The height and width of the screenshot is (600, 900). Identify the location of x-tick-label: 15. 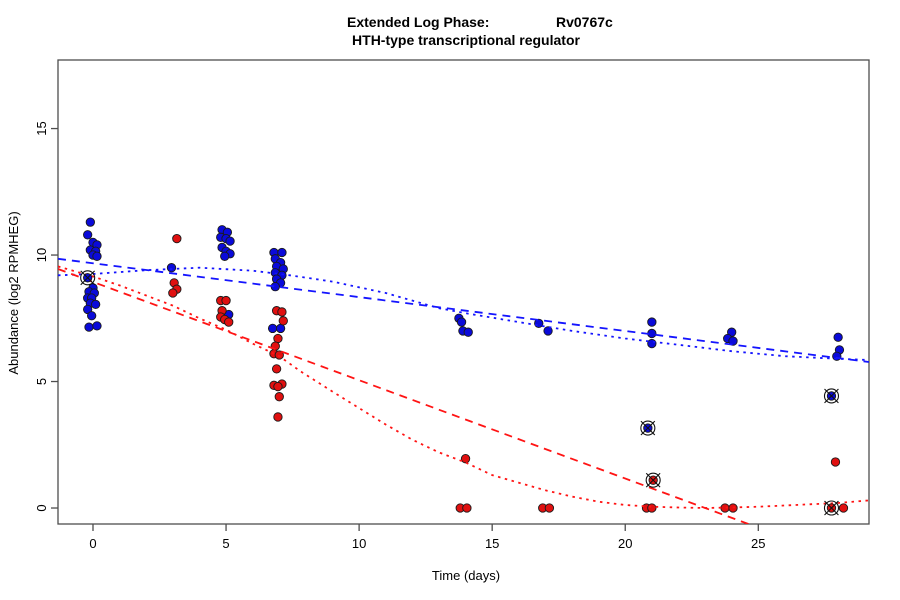
(492, 543).